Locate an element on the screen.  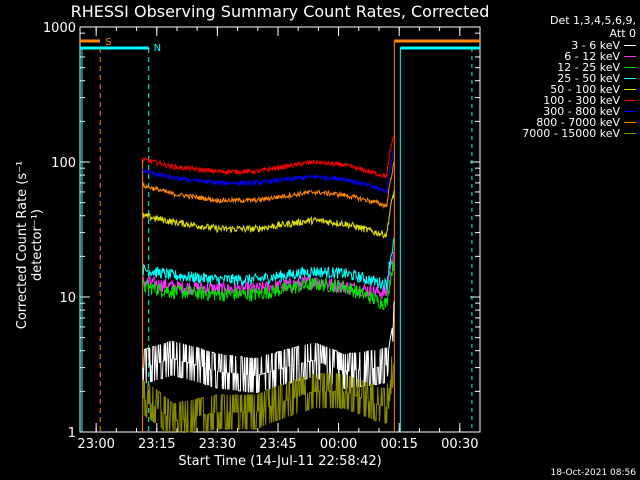
legend-entry: 3 - 6 keV is located at coordinates (559, 45).